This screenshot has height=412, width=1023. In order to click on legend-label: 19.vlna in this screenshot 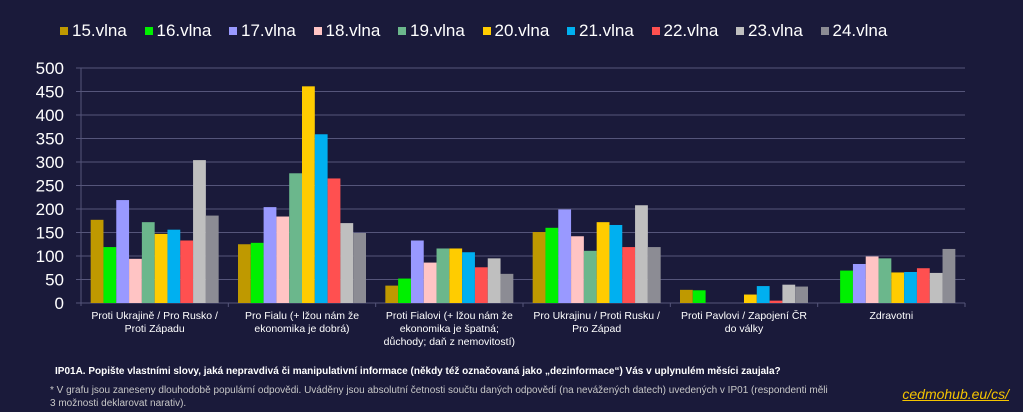, I will do `click(437, 30)`.